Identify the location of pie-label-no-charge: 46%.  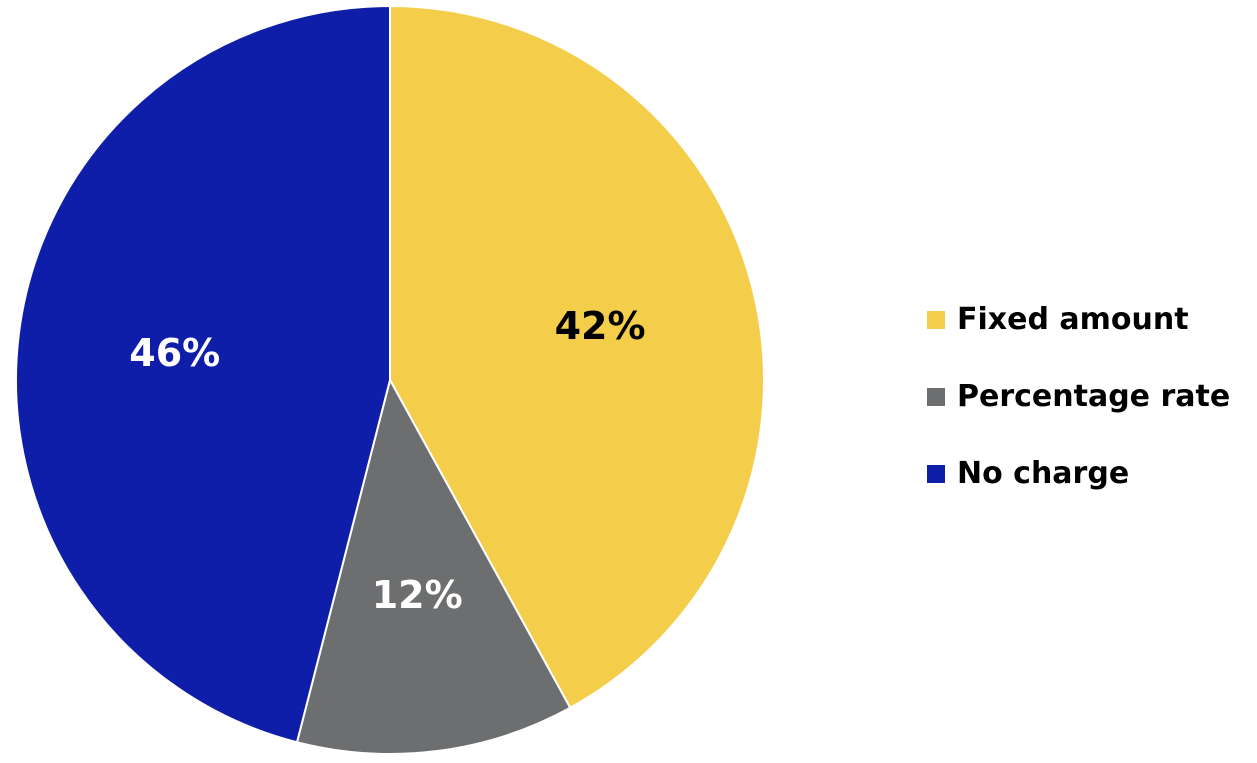
(174, 353).